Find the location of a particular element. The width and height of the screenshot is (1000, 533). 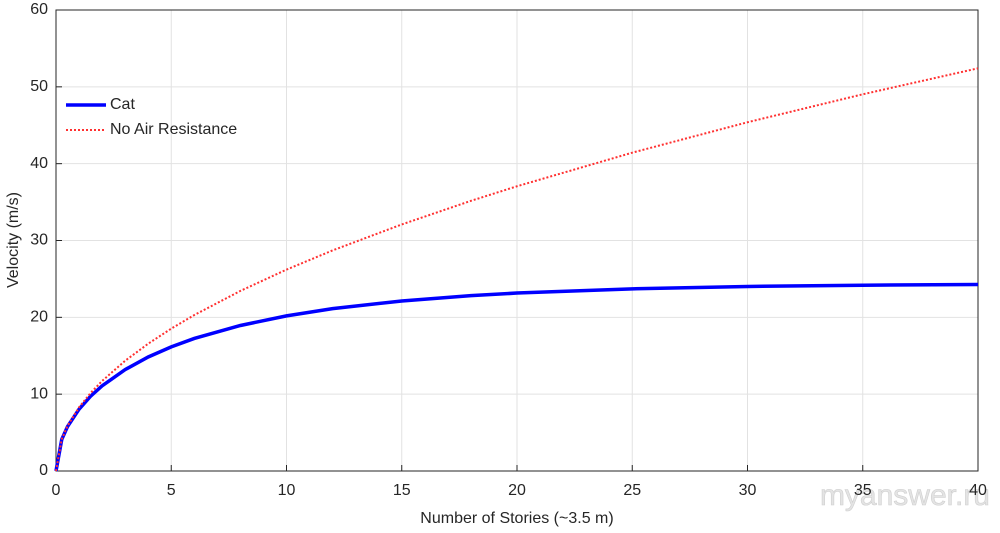

watermark: myanswer.ru is located at coordinates (905, 495).